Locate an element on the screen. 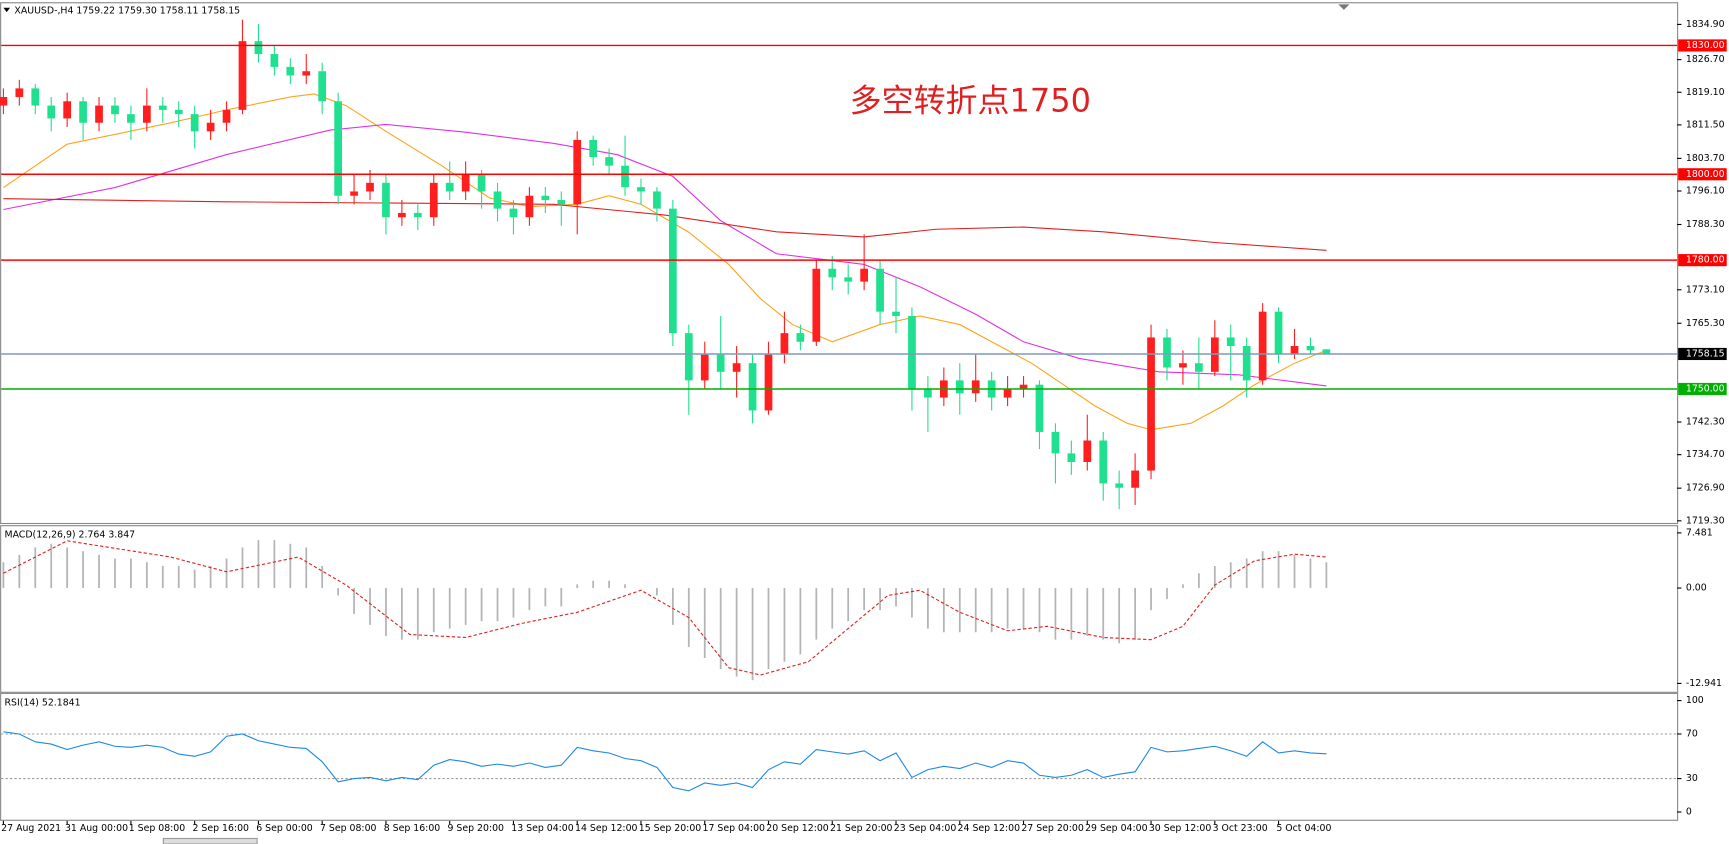 Image resolution: width=1729 pixels, height=844 pixels. level-label: 1800.00 is located at coordinates (1705, 174).